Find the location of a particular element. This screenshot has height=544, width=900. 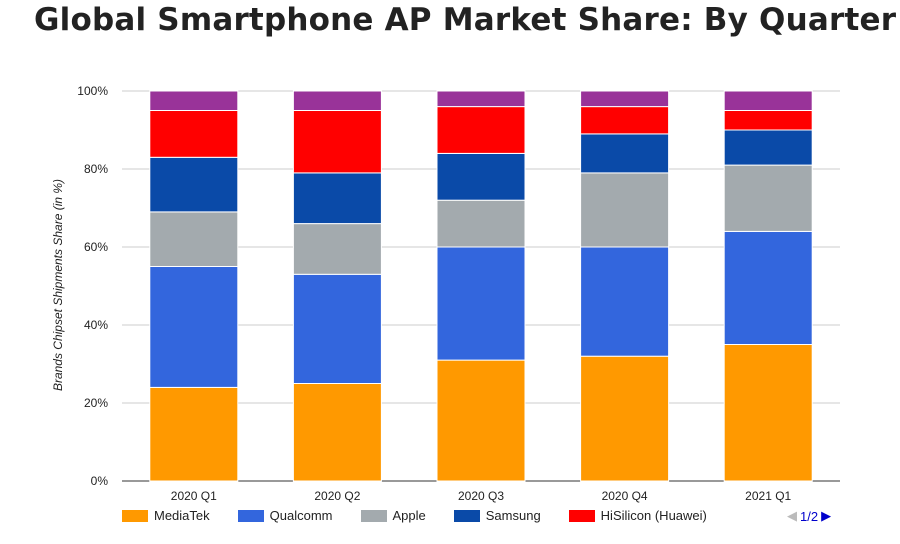

y-tick-label: 60% is located at coordinates (96, 247).